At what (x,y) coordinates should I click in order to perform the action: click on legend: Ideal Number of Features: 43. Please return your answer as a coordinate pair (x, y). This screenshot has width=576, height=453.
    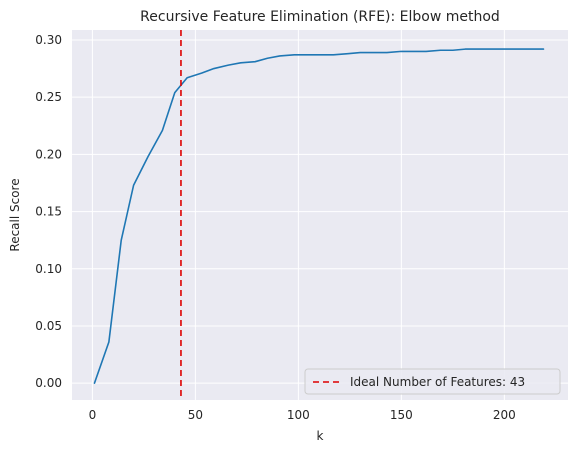
    Looking at the image, I should click on (432, 381).